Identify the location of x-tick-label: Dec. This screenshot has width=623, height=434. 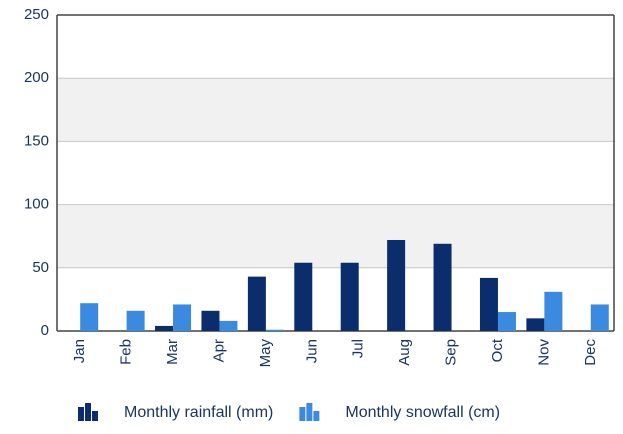
(590, 352).